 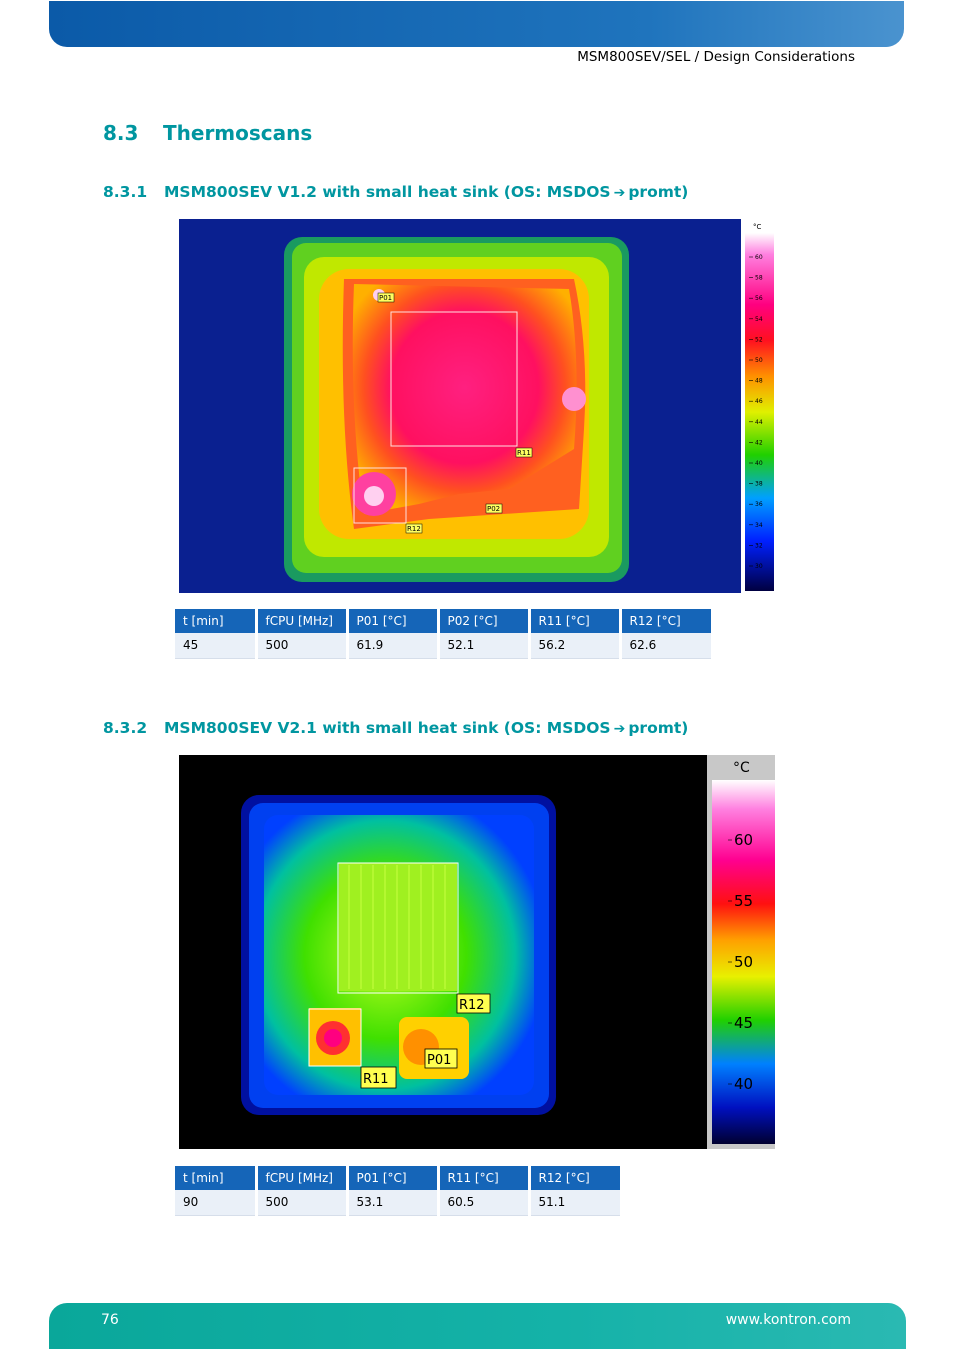 What do you see at coordinates (121, 133) in the screenshot?
I see `section-number: 8.3` at bounding box center [121, 133].